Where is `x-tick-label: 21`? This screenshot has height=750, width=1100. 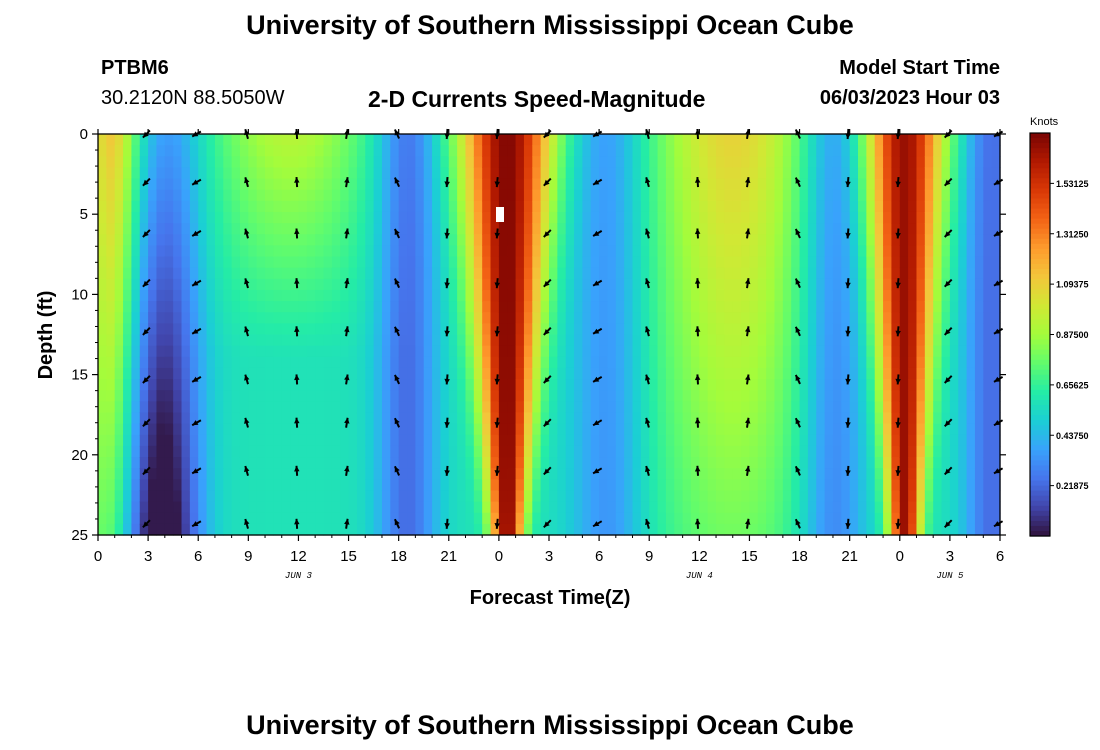
x-tick-label: 21 is located at coordinates (849, 556).